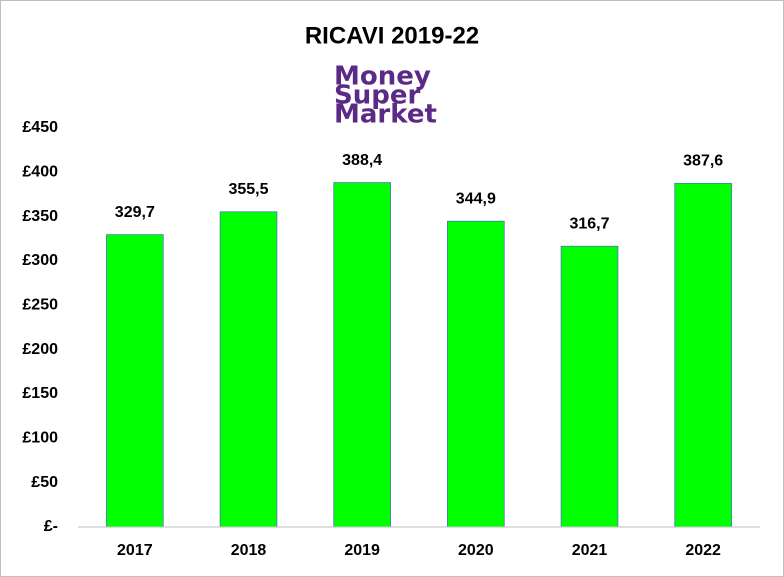 This screenshot has width=784, height=577. Describe the element at coordinates (362, 550) in the screenshot. I see `x-tick-label: 2019` at that location.